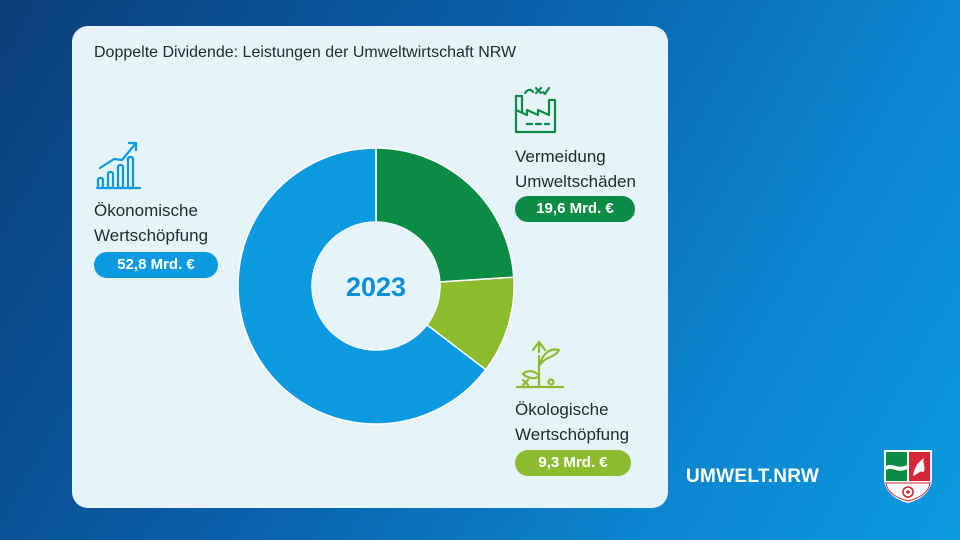  Describe the element at coordinates (146, 210) in the screenshot. I see `label-line1: Ökonomische` at that location.